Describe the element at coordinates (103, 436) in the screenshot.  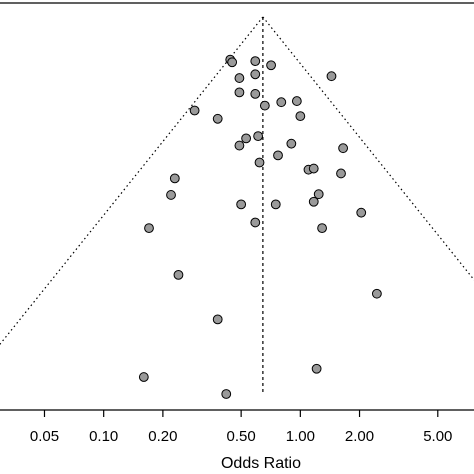
I see `x-tick-label: 0.10` at that location.